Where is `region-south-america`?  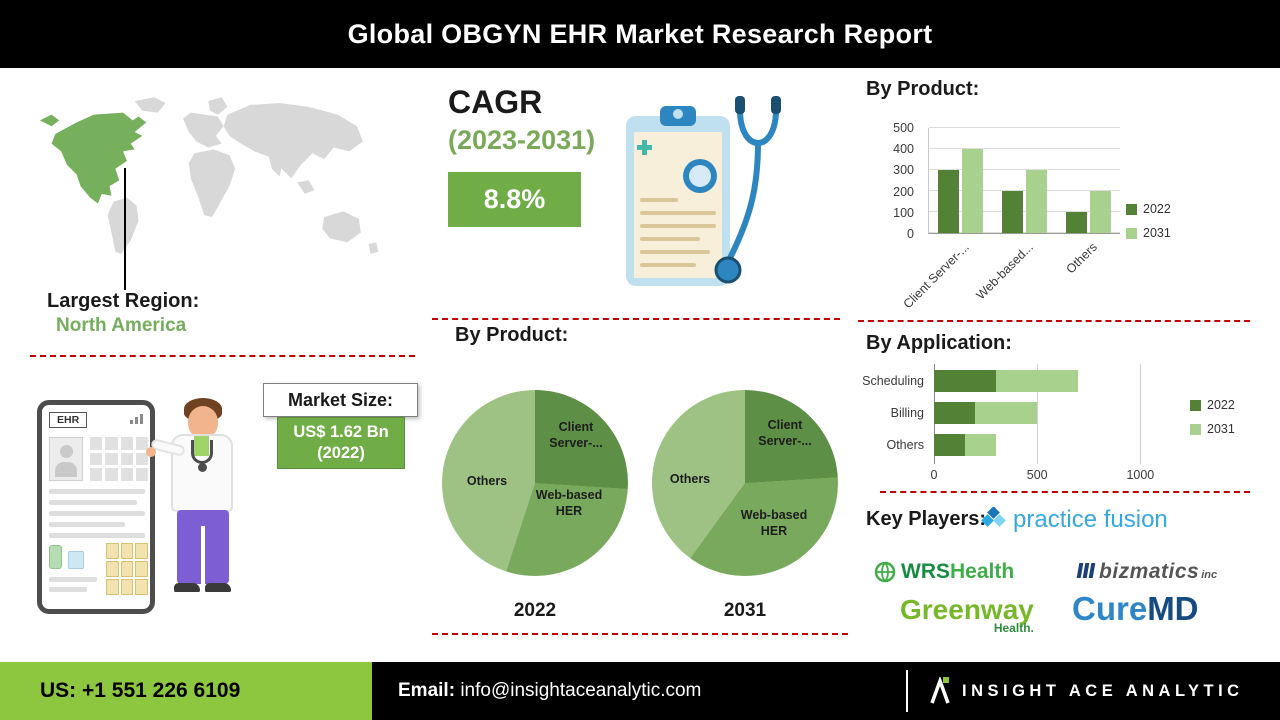
region-south-america is located at coordinates (123, 225).